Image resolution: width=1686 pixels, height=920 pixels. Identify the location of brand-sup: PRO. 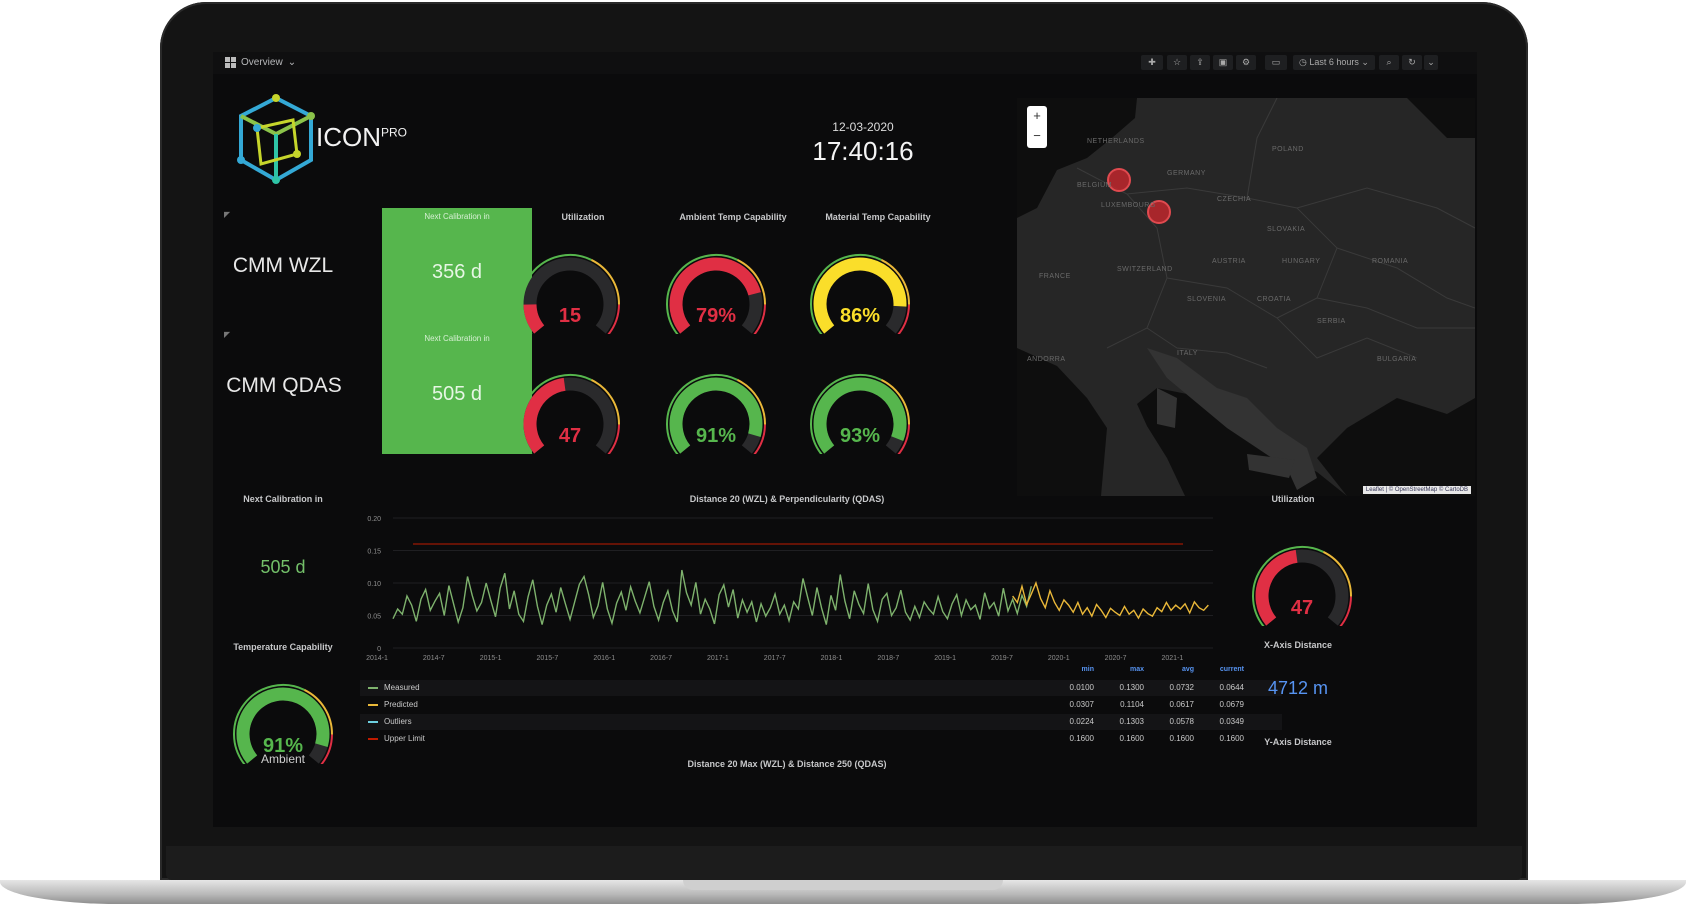
(394, 132).